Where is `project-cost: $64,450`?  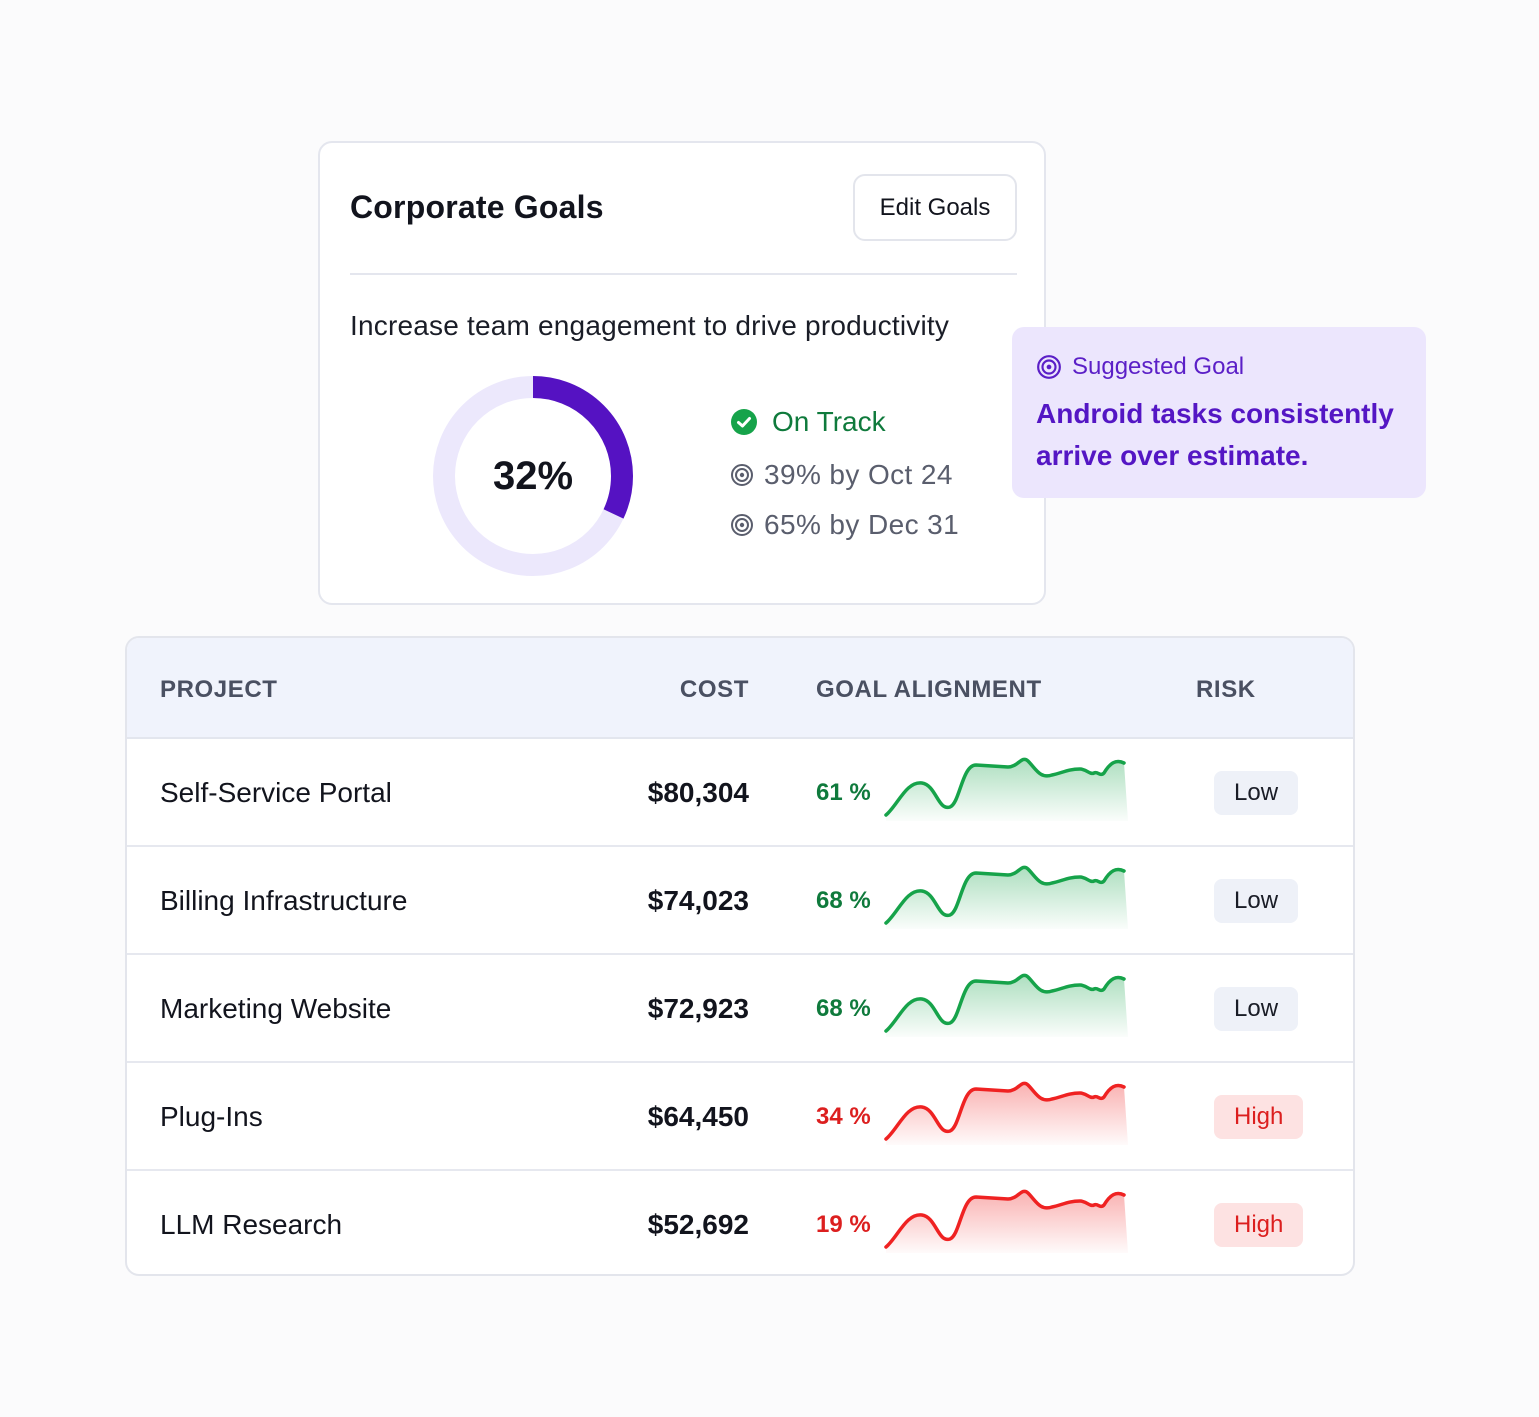 project-cost: $64,450 is located at coordinates (698, 1116).